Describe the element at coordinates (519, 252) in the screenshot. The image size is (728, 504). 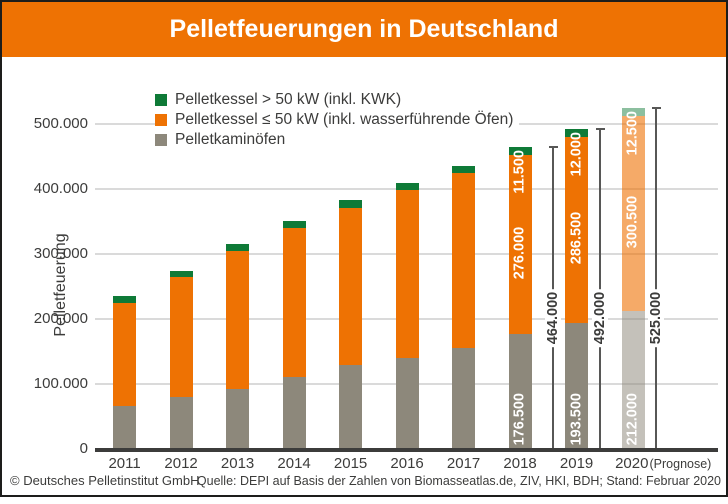
I see `segment-value-label: 276.000` at that location.